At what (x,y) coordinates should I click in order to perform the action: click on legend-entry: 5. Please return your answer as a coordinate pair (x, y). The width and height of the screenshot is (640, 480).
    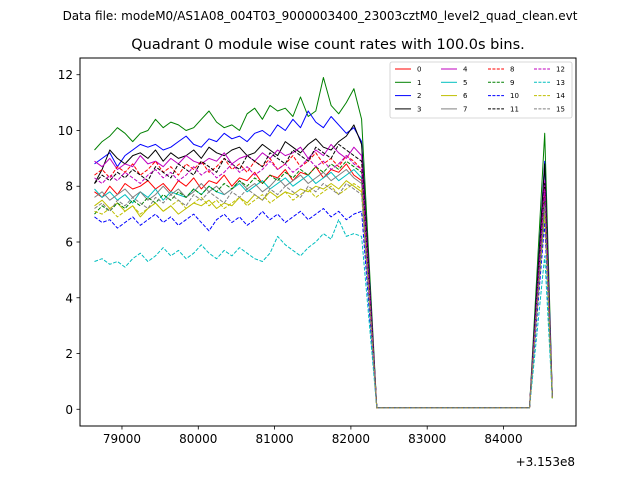
    Looking at the image, I should click on (454, 83).